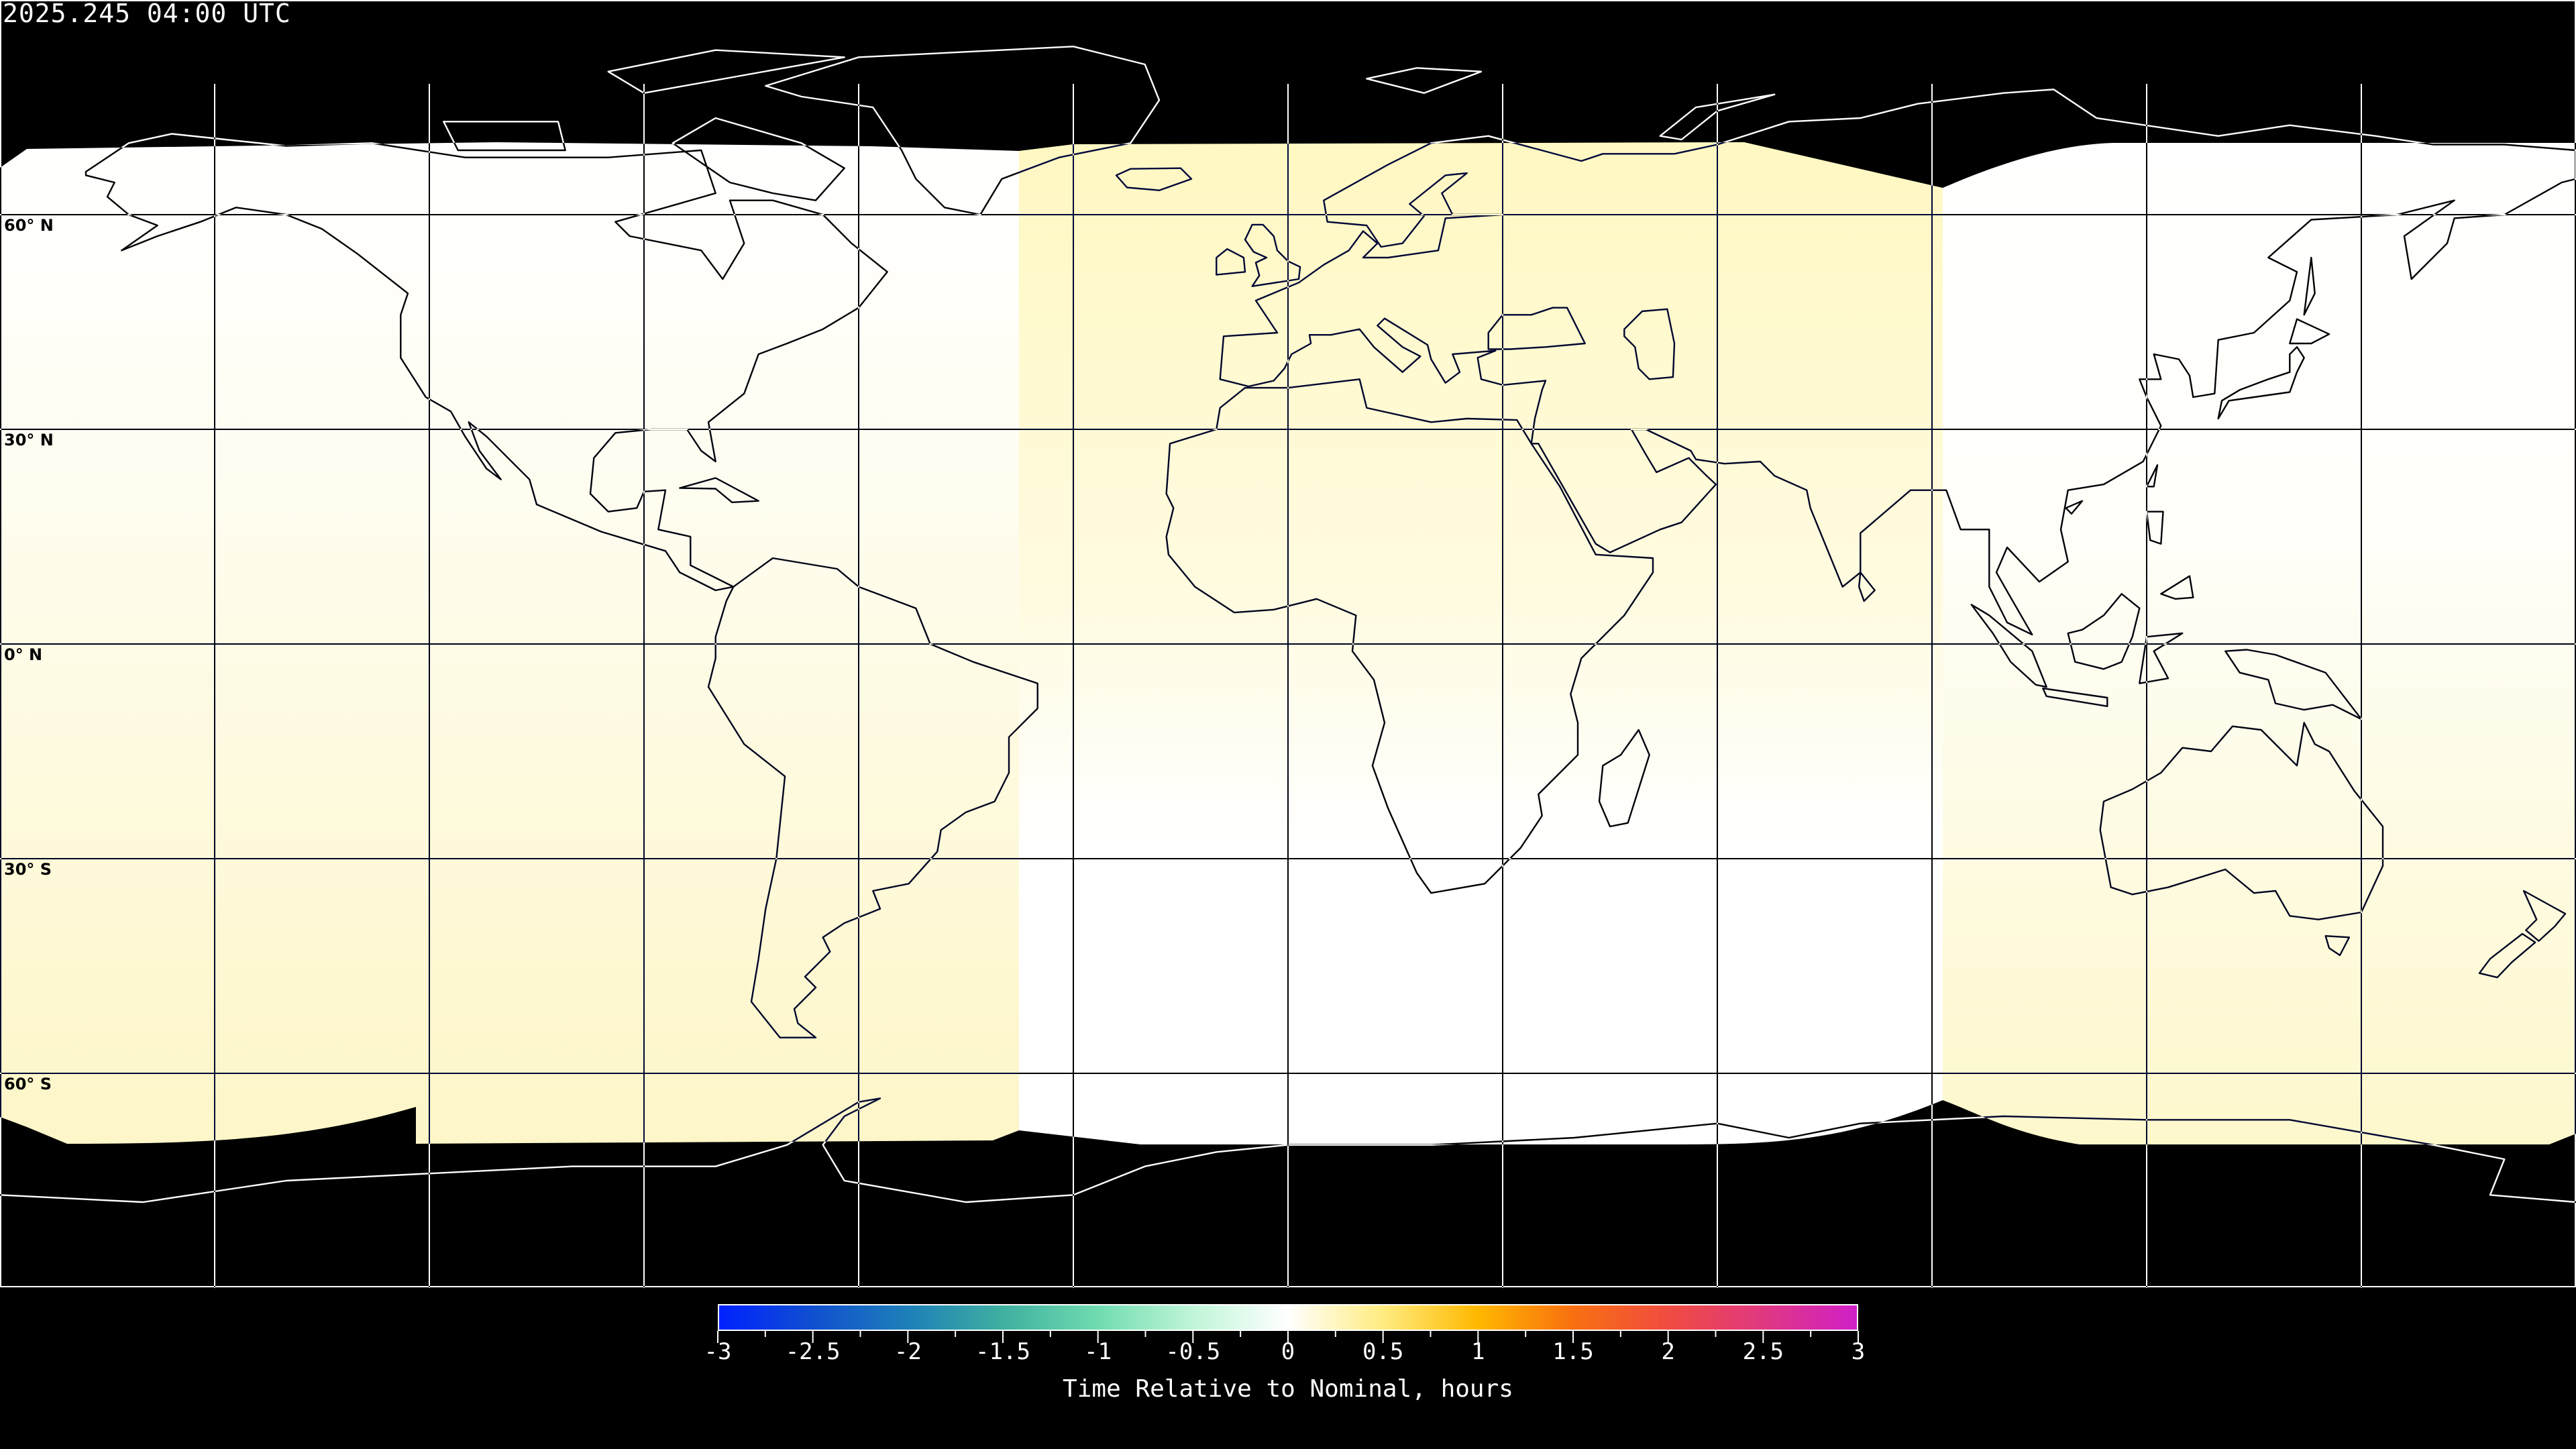 The width and height of the screenshot is (2576, 1449). Describe the element at coordinates (29, 225) in the screenshot. I see `lat-label-60n: 60° N` at that location.